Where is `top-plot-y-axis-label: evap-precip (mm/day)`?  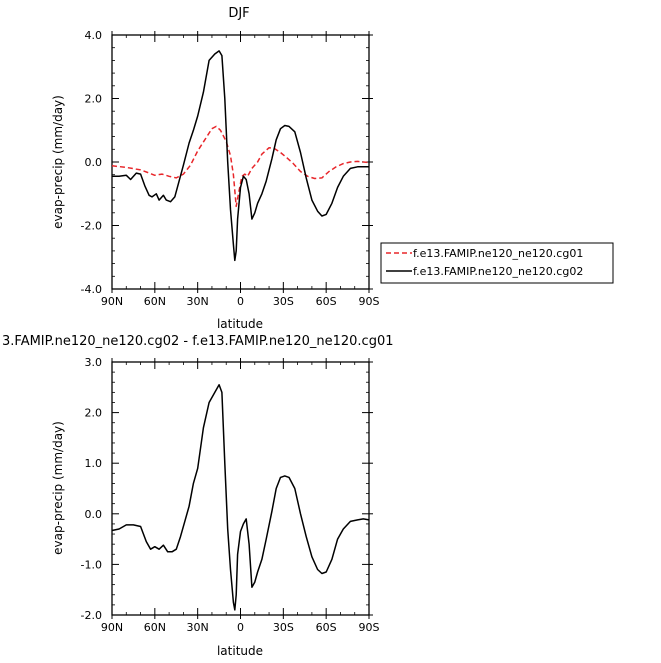 top-plot-y-axis-label: evap-precip (mm/day) is located at coordinates (58, 162).